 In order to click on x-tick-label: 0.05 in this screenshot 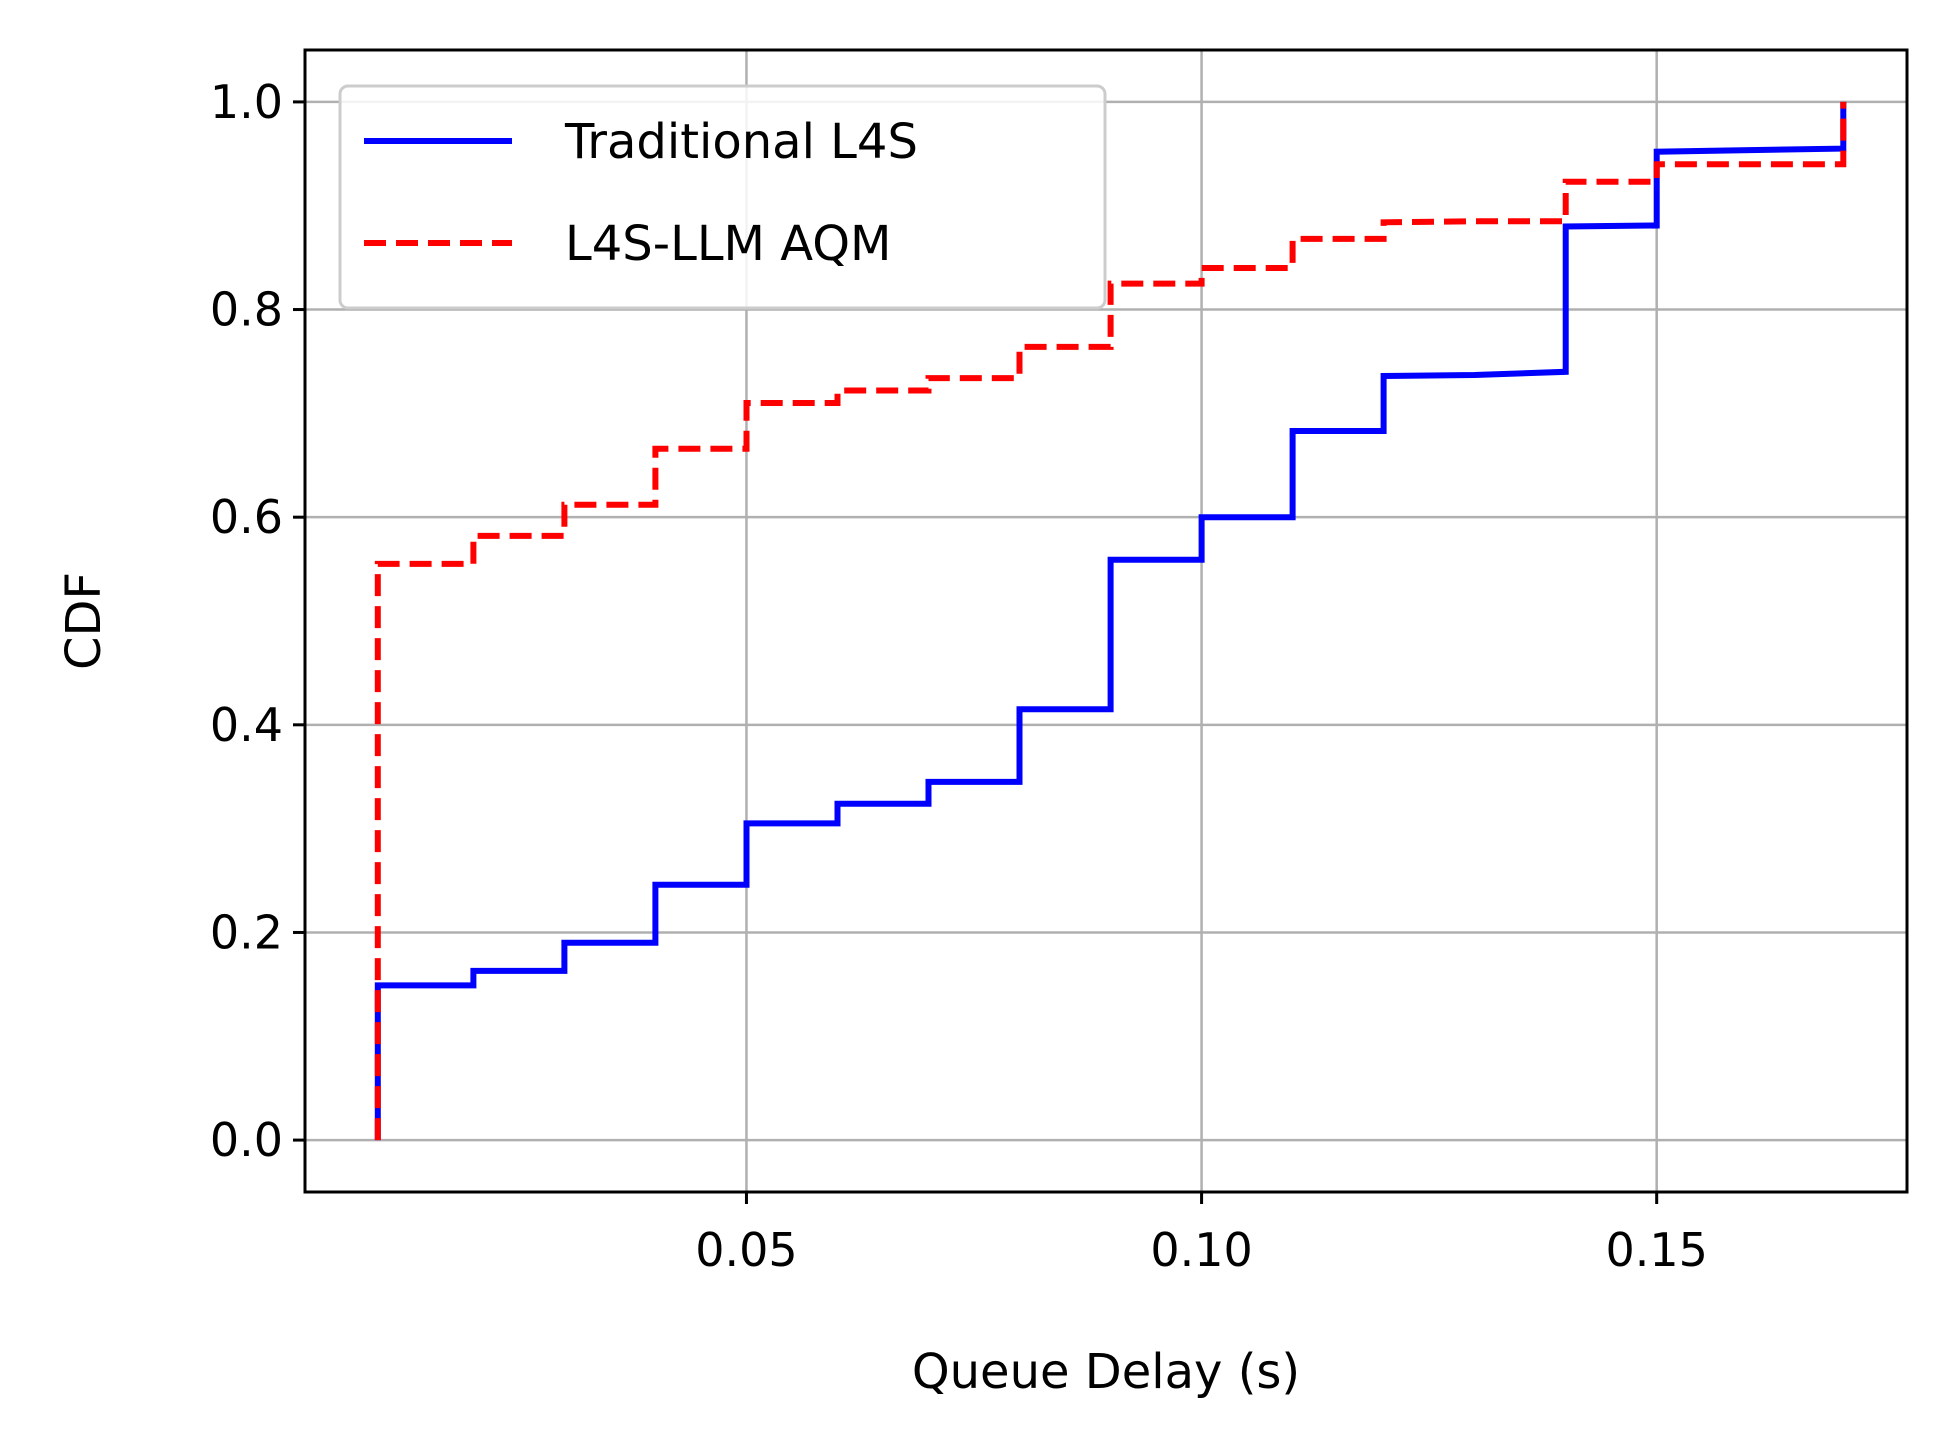, I will do `click(746, 1250)`.